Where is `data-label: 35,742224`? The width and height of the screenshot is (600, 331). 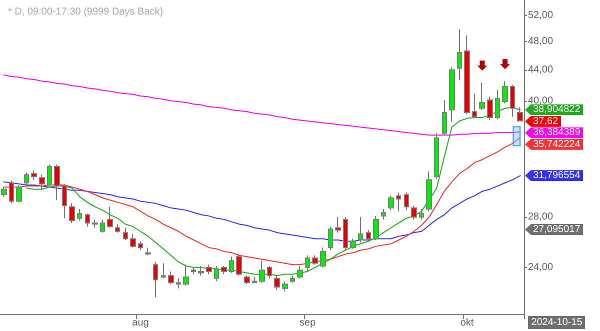
data-label: 35,742224 is located at coordinates (554, 144).